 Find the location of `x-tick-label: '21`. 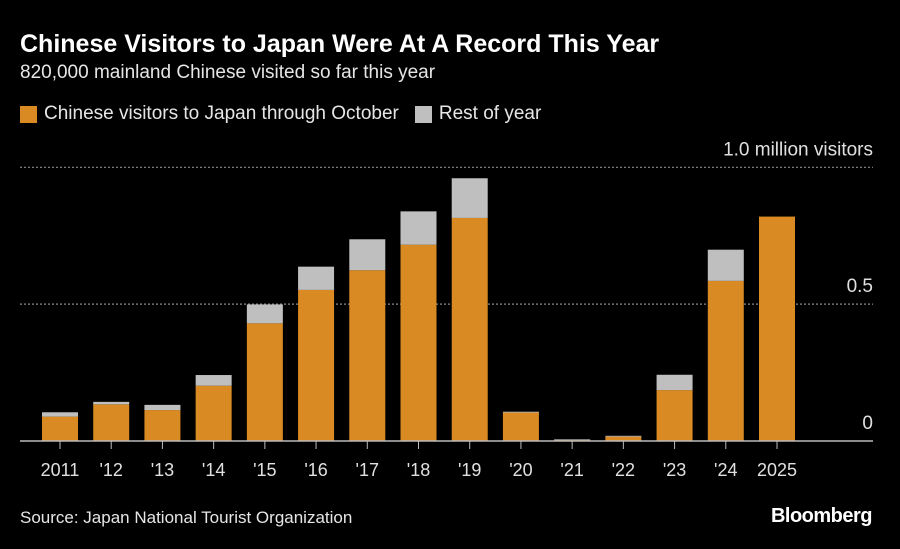

x-tick-label: '21 is located at coordinates (571, 470).